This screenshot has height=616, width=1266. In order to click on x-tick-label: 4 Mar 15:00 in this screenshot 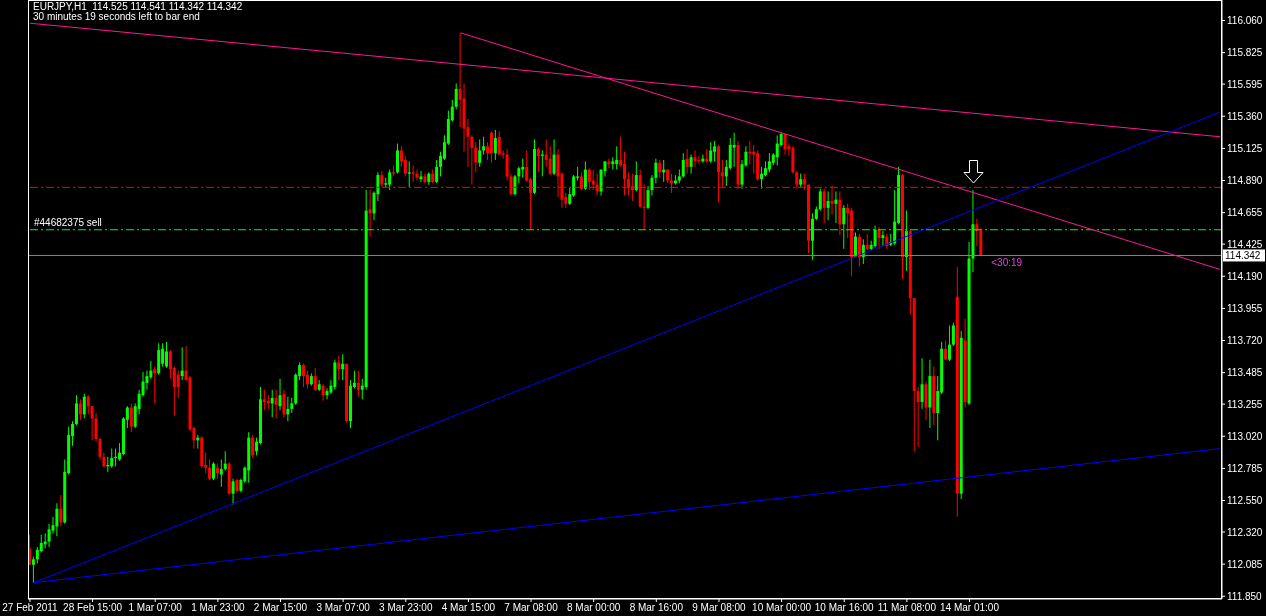, I will do `click(468, 608)`.